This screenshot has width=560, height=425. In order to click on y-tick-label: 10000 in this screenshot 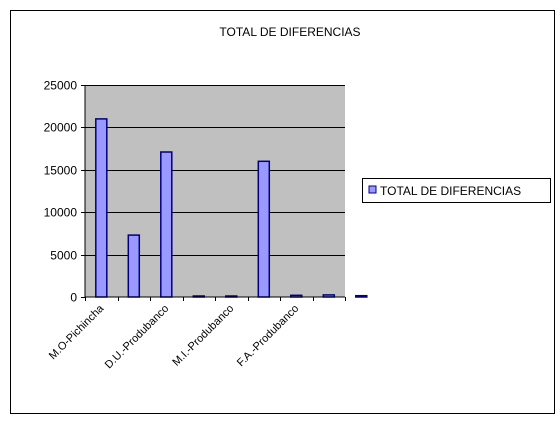, I will do `click(61, 213)`.